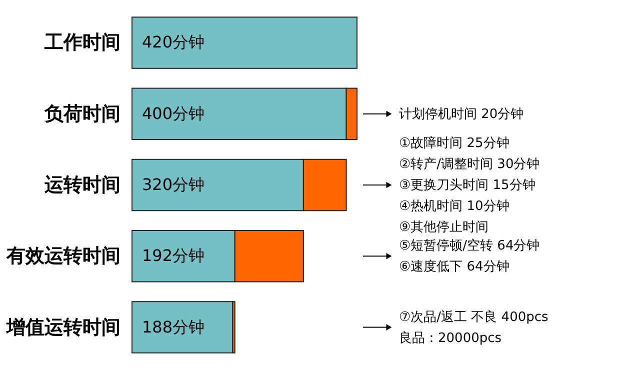 The height and width of the screenshot is (390, 640). What do you see at coordinates (173, 42) in the screenshot?
I see `data-label: 420分钟` at bounding box center [173, 42].